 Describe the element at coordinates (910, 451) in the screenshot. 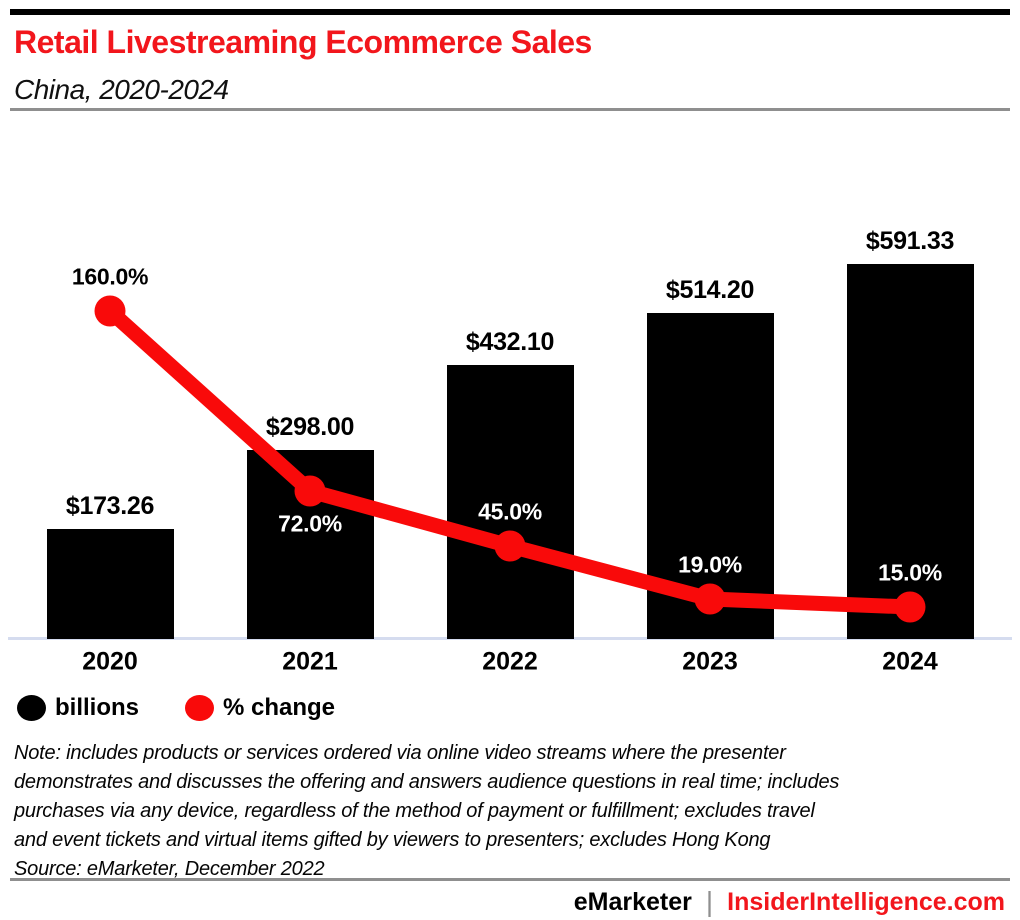

I see `bar-2024` at that location.